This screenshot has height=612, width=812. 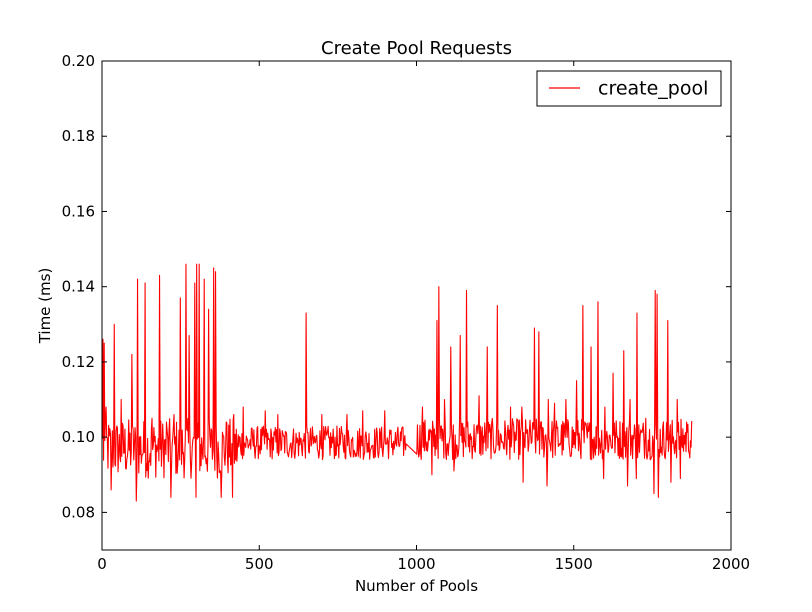 What do you see at coordinates (78, 211) in the screenshot?
I see `y-tick-label: 0.16` at bounding box center [78, 211].